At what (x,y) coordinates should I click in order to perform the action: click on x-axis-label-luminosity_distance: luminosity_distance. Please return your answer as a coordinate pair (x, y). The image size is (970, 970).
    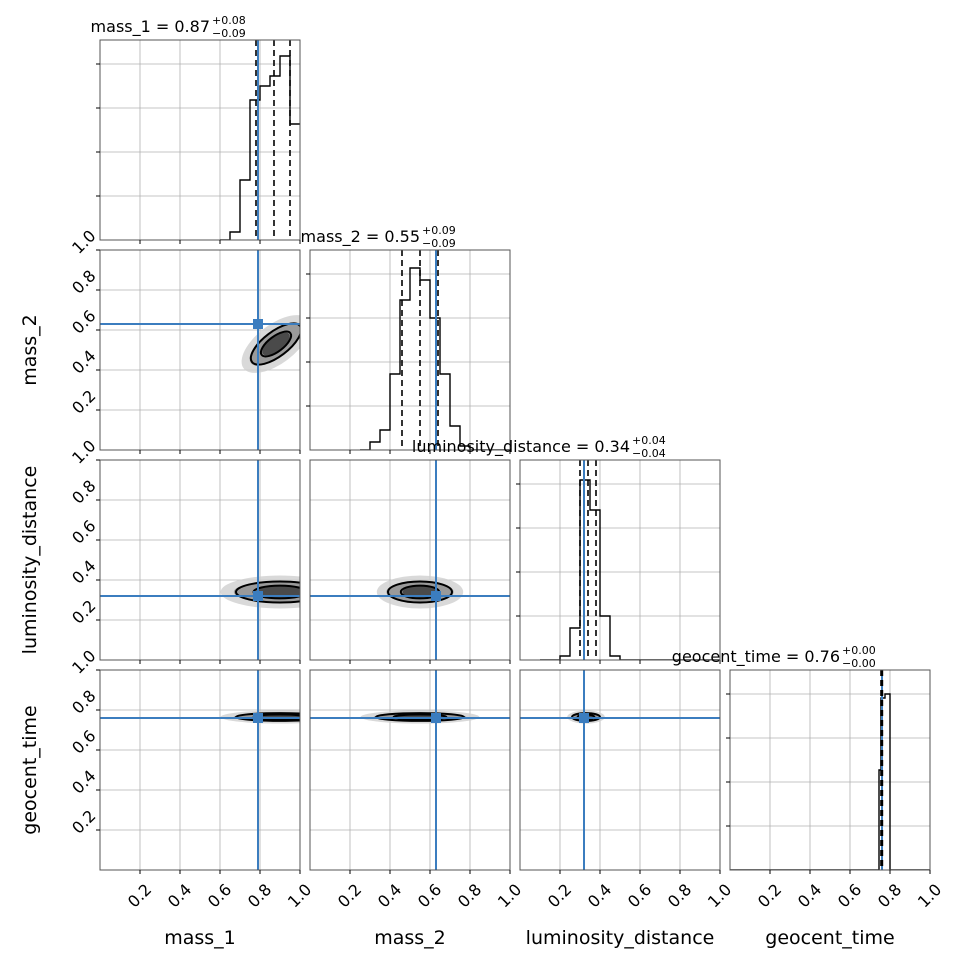
    Looking at the image, I should click on (620, 938).